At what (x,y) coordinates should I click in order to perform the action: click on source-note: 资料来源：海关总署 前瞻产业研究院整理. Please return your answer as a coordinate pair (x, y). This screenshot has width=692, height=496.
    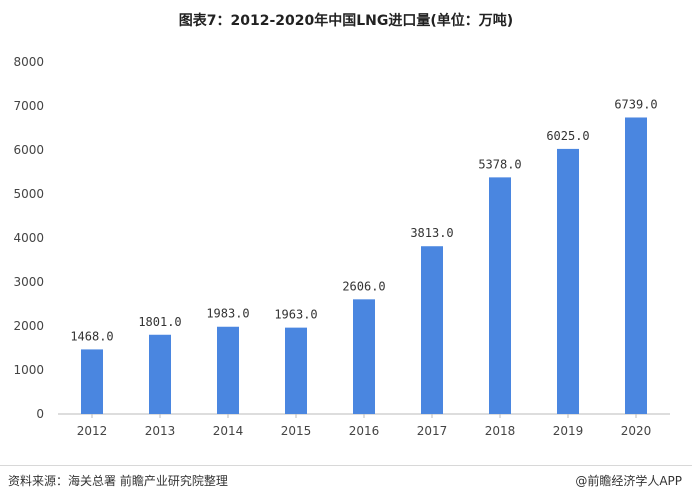
    Looking at the image, I should click on (118, 481).